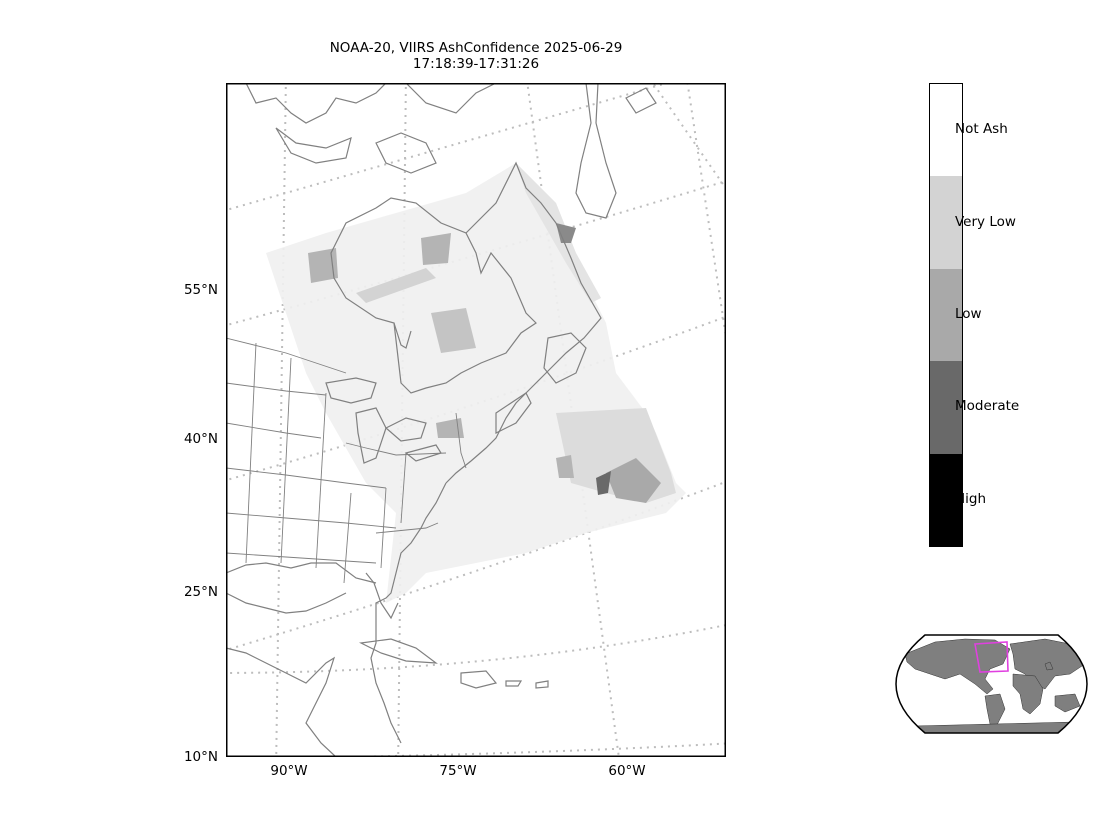 This screenshot has height=840, width=1120. Describe the element at coordinates (476, 64) in the screenshot. I see `map-title-line2: 17:18:39-17:31:26` at that location.